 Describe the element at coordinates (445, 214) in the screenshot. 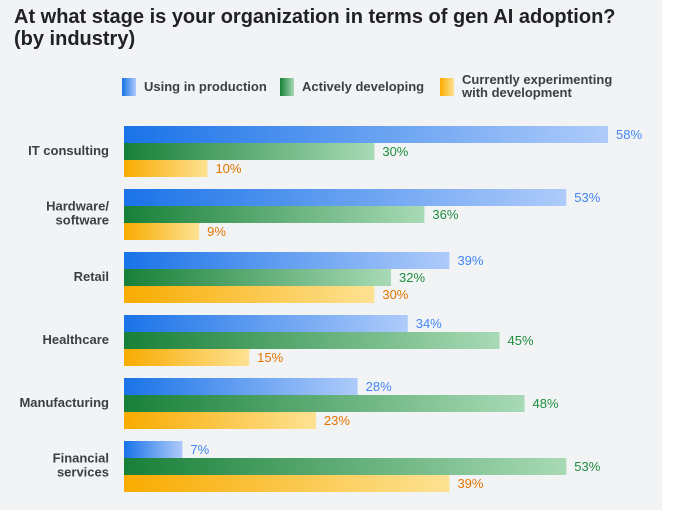

I see `value-label: 36%` at that location.